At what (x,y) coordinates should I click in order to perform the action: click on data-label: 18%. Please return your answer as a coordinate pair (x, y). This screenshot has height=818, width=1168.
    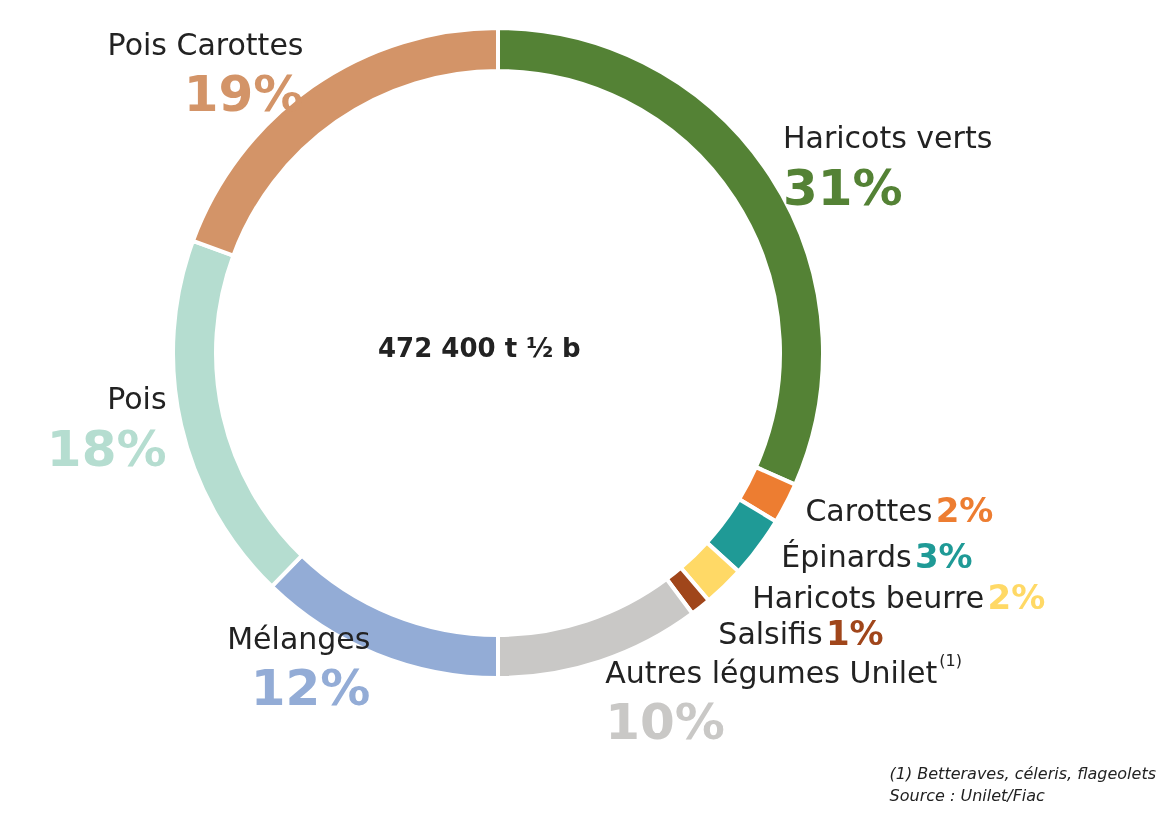
    Looking at the image, I should click on (106, 448).